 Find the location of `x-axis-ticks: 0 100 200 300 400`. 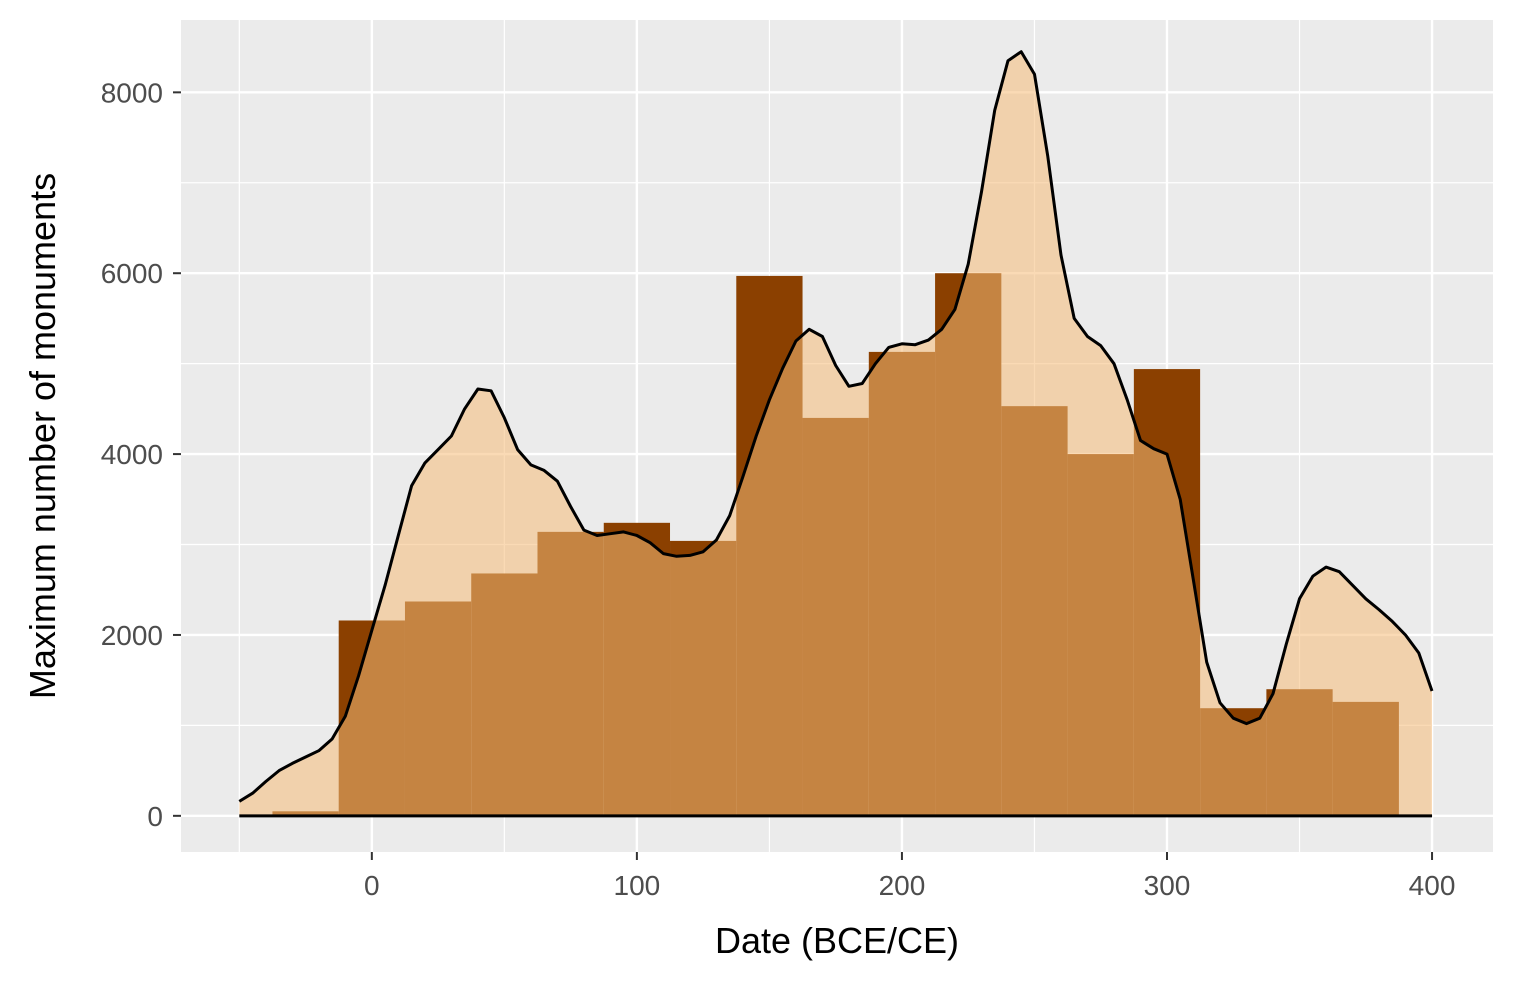

x-axis-ticks: 0 100 200 300 400 is located at coordinates (909, 876).